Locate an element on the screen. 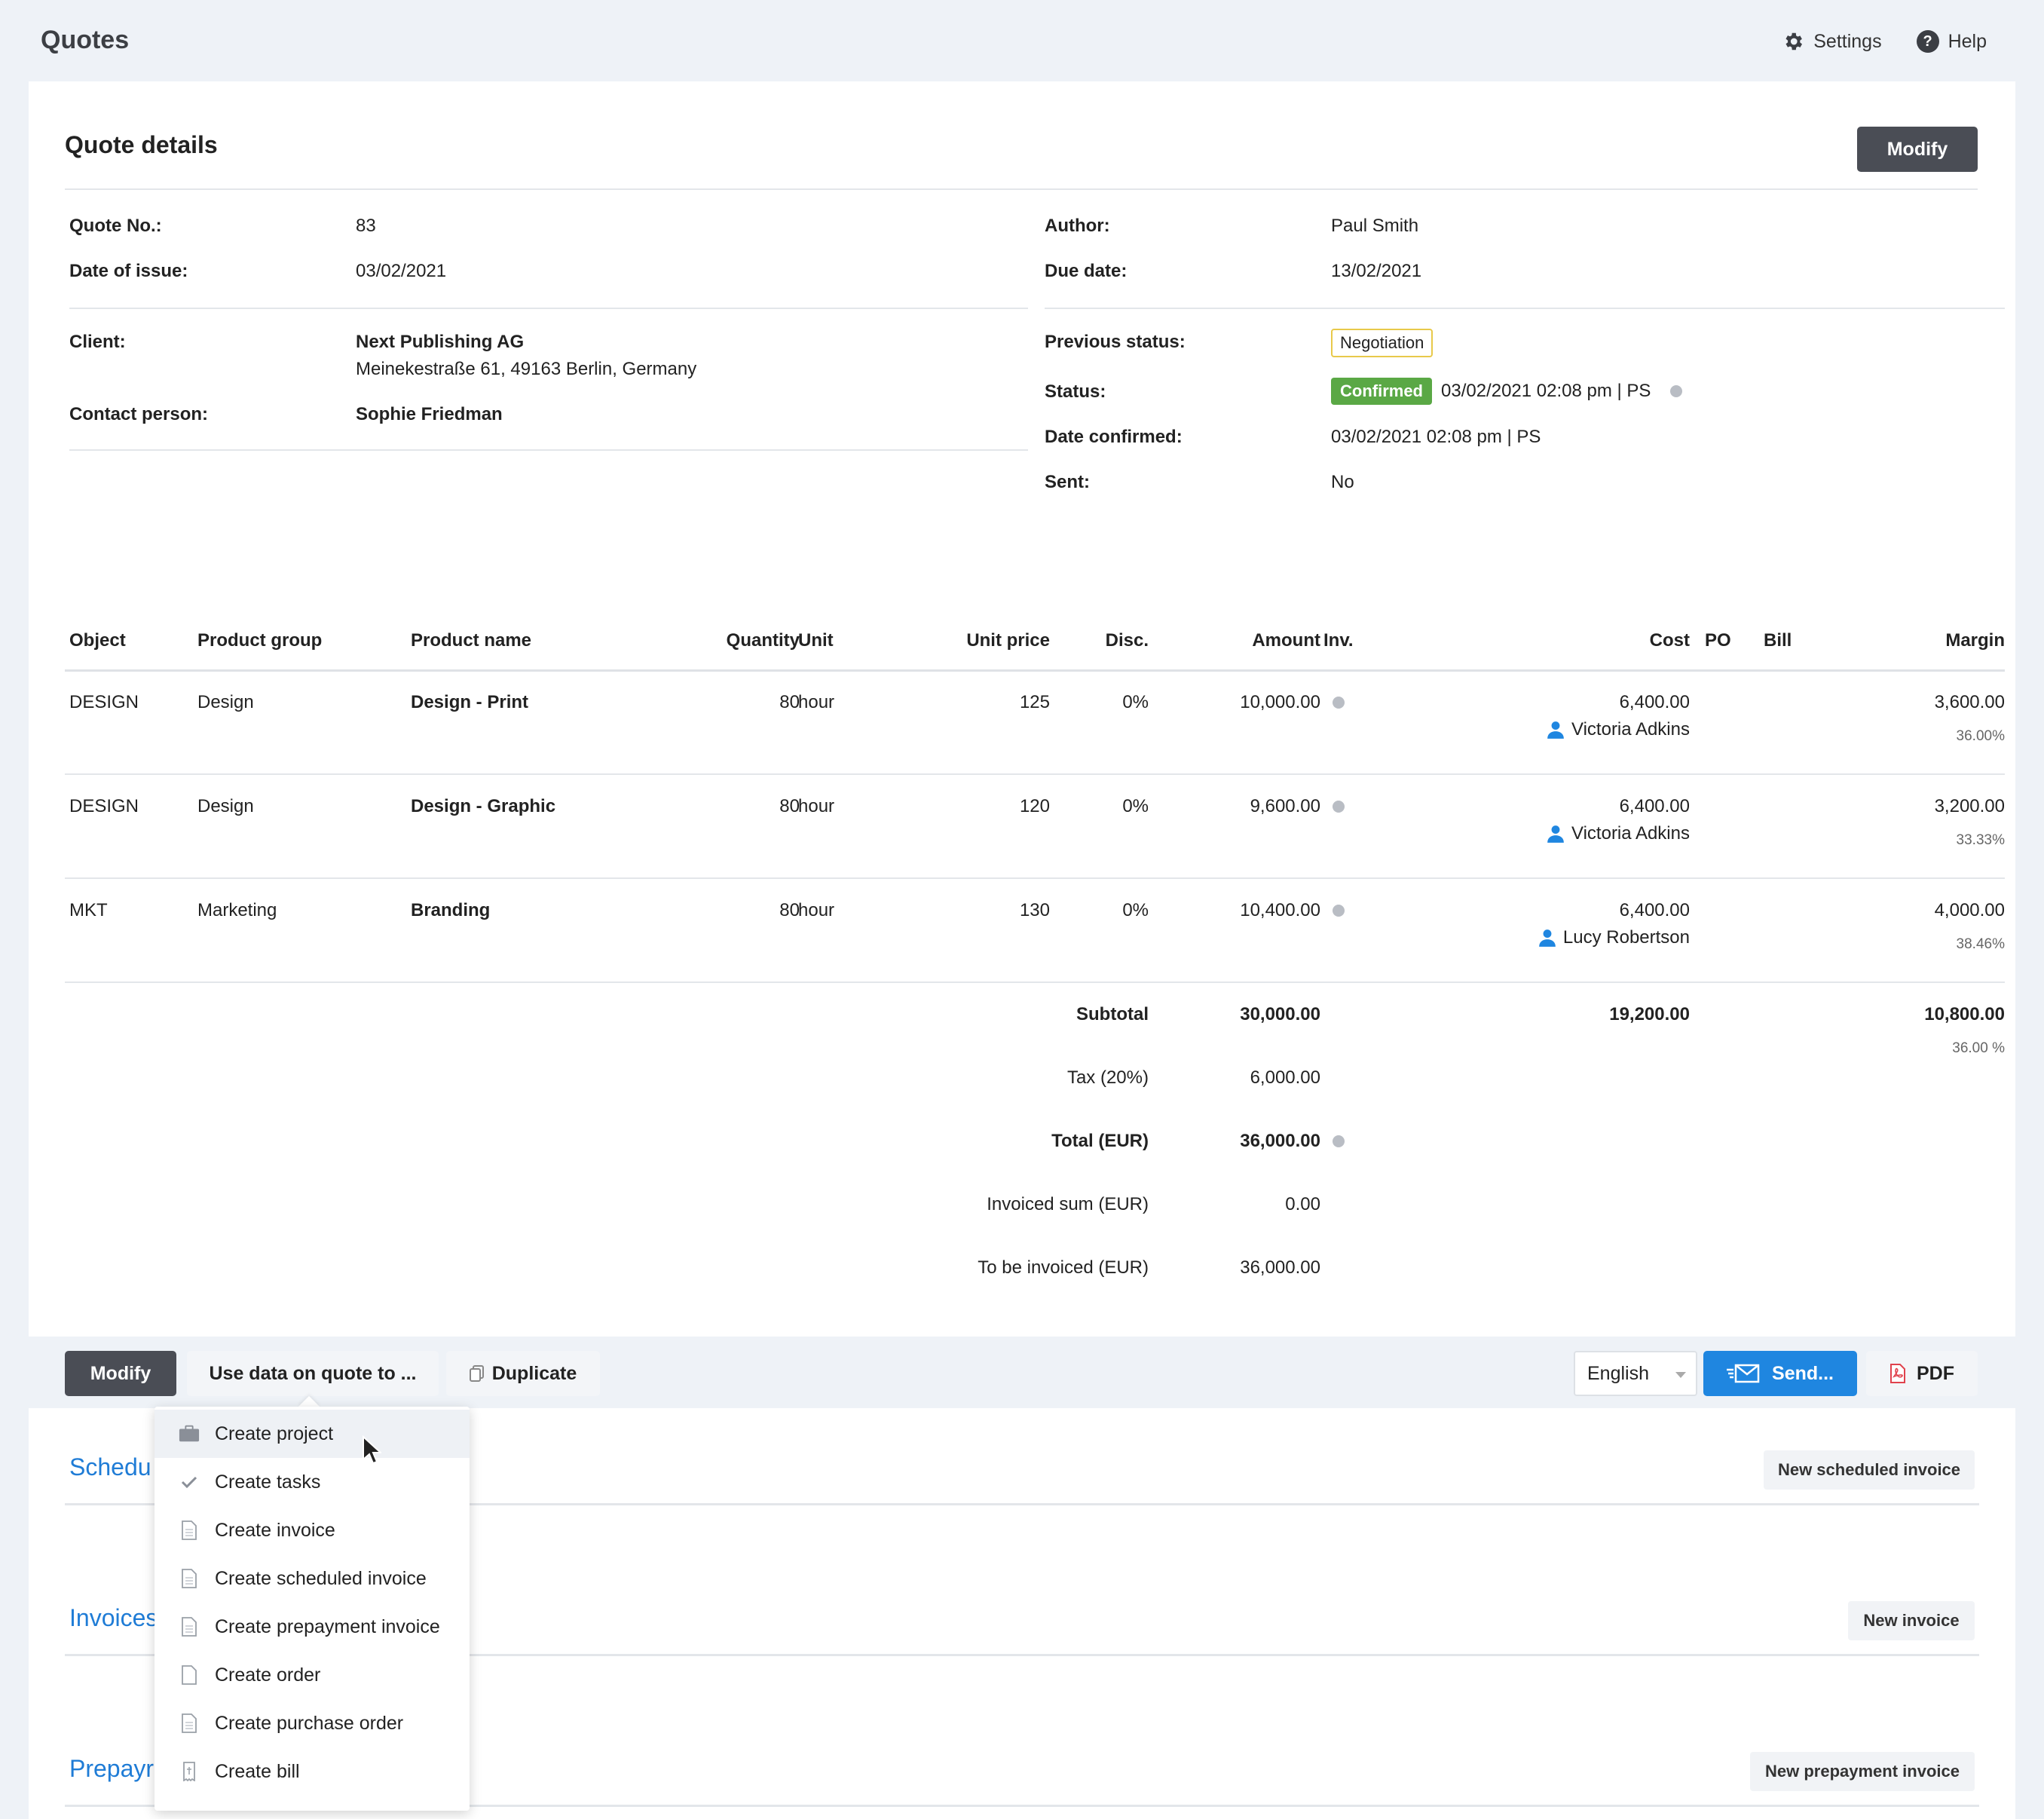 The width and height of the screenshot is (2044, 1819). date-confirmed-label: Date confirmed: is located at coordinates (1114, 437).